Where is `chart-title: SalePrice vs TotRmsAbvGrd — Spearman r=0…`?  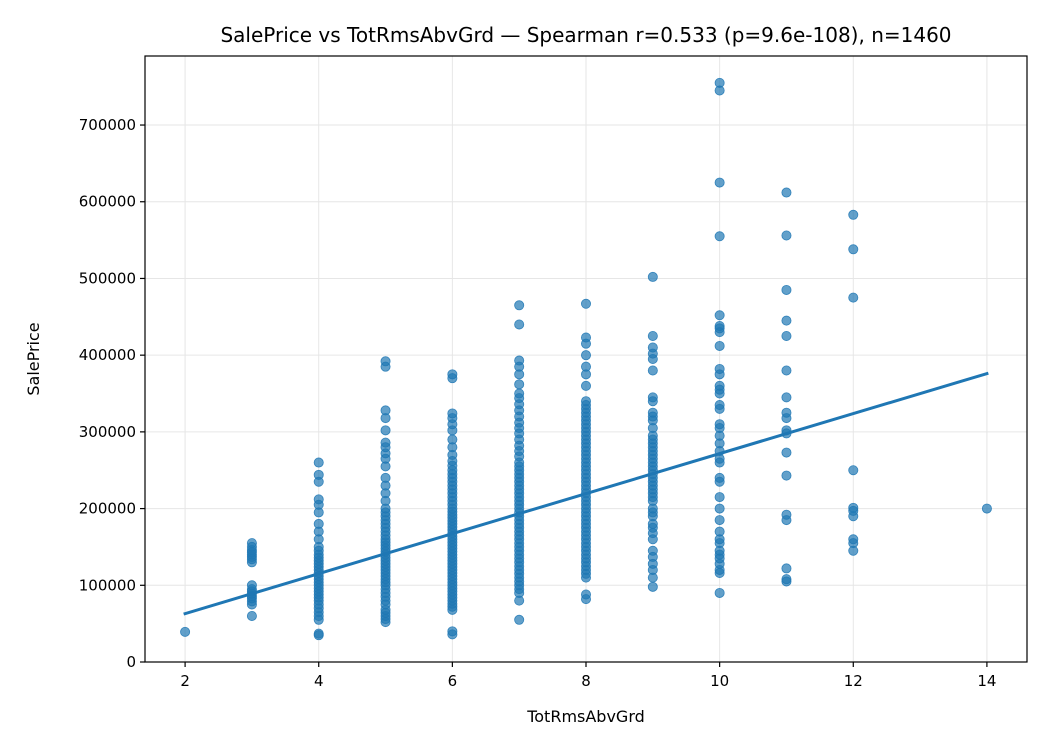
chart-title: SalePrice vs TotRmsAbvGrd — Spearman r=0… is located at coordinates (585, 35).